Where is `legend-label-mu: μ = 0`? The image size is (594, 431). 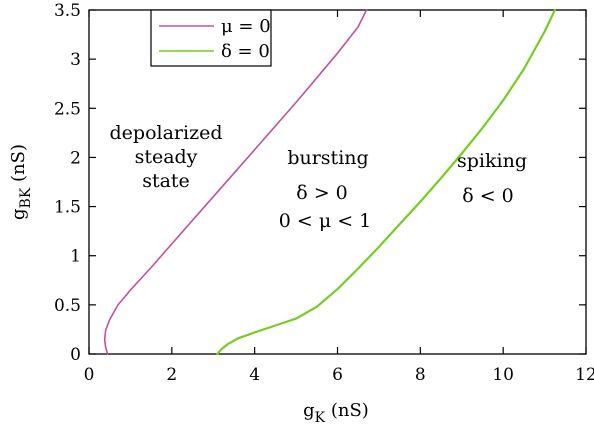
legend-label-mu: μ = 0 is located at coordinates (246, 26).